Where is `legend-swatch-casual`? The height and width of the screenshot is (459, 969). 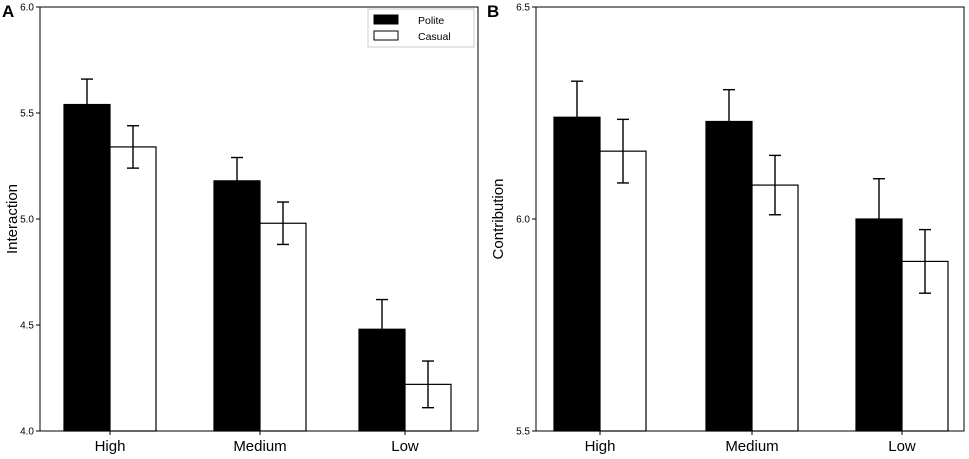 legend-swatch-casual is located at coordinates (386, 35).